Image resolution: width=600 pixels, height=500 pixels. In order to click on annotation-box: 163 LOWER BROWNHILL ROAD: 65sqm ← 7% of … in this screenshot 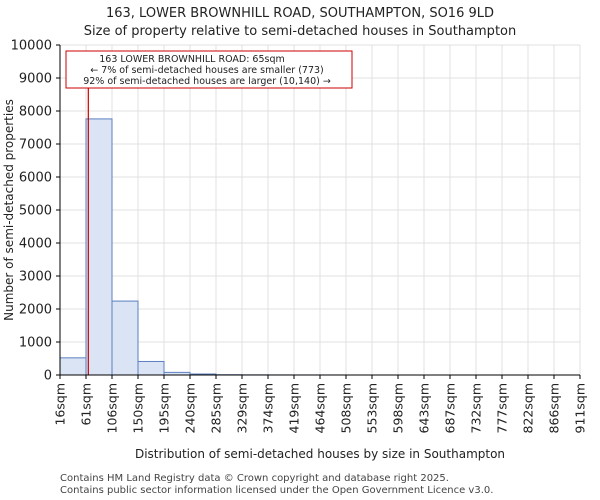, I will do `click(209, 69)`.